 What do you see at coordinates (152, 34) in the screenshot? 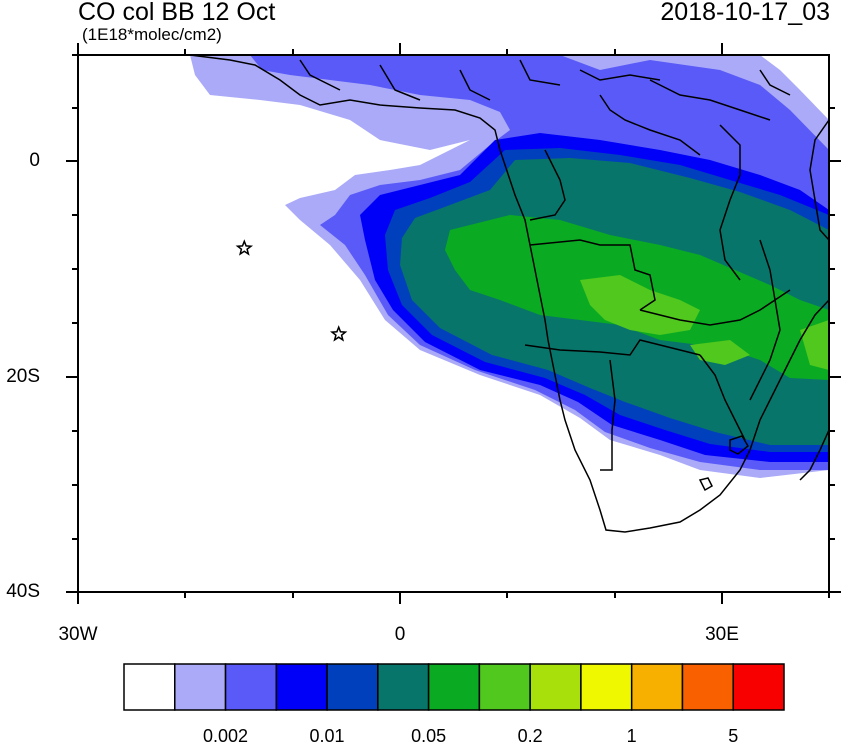
I see `map-units: (1E18*molec/cm2)` at bounding box center [152, 34].